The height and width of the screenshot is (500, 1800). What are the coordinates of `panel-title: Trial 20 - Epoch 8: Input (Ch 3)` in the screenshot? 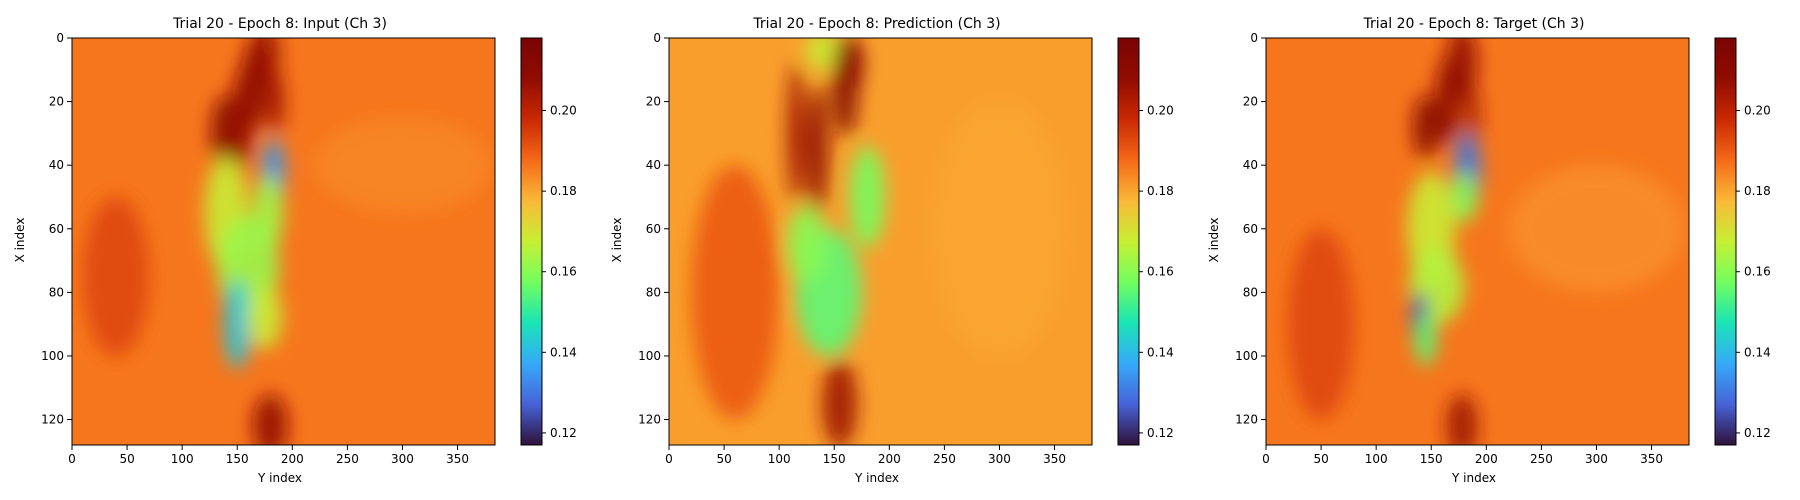 It's located at (279, 24).